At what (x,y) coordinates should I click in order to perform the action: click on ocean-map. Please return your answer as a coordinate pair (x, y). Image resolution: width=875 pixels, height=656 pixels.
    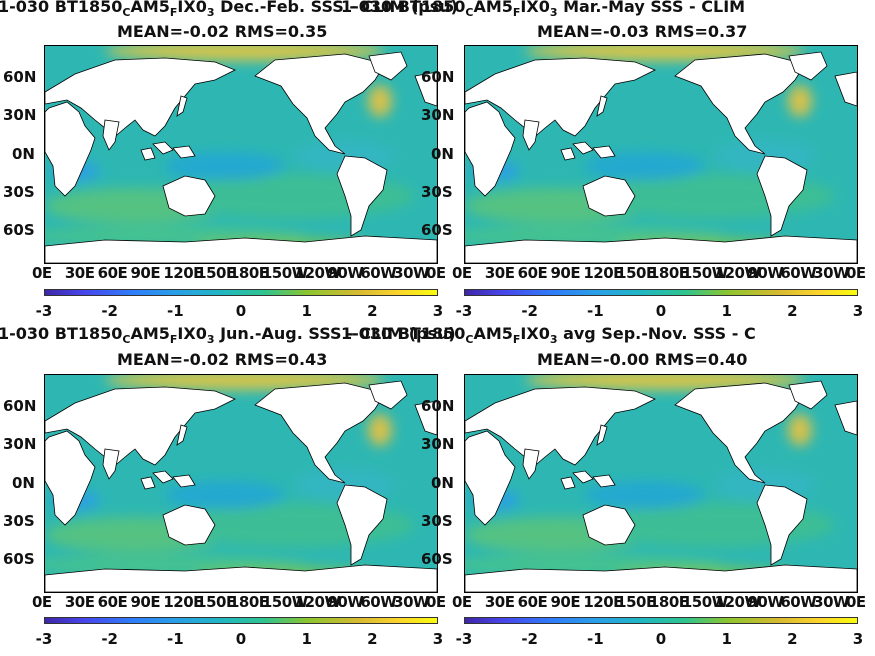
    Looking at the image, I should click on (661, 483).